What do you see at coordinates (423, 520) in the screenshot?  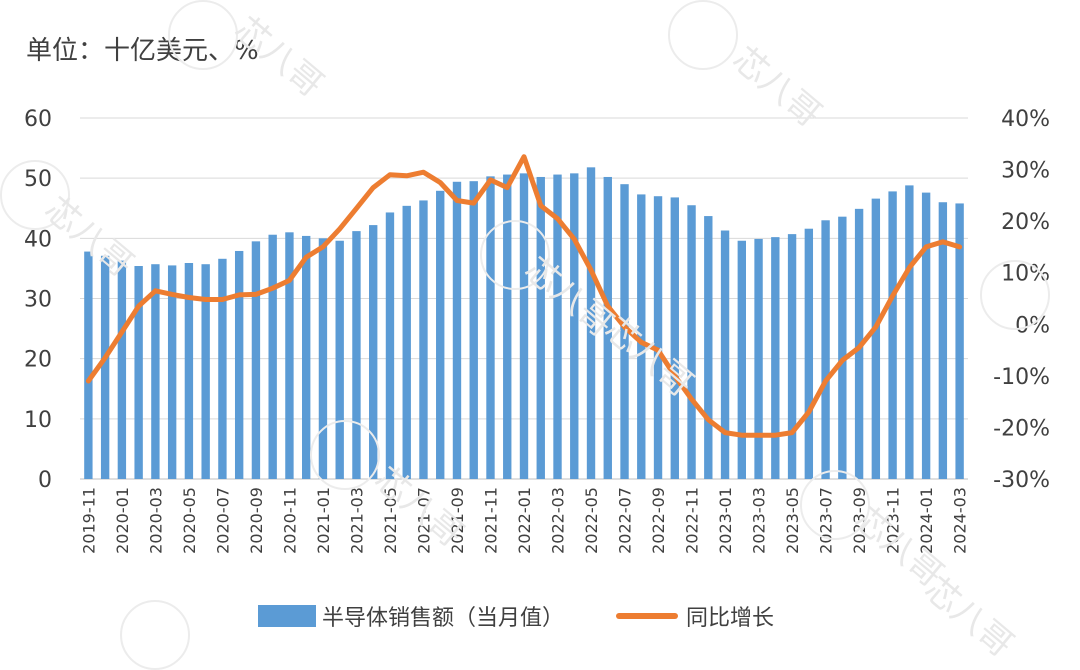 I see `x-axis-tick-label: 2021-07` at bounding box center [423, 520].